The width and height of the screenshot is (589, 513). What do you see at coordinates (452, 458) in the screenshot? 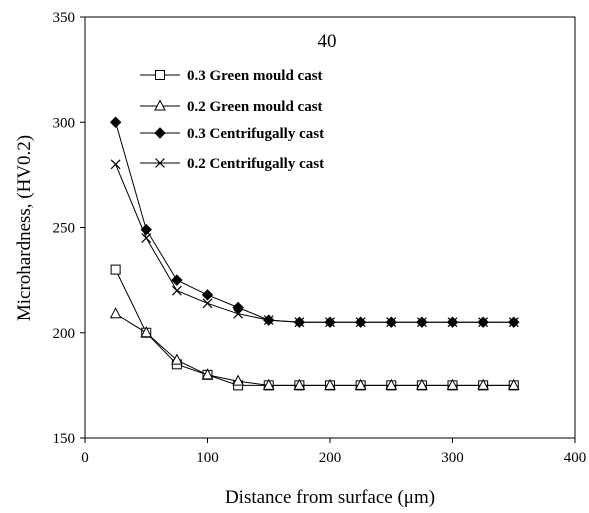
I see `x-tick-label: 300` at bounding box center [452, 458].